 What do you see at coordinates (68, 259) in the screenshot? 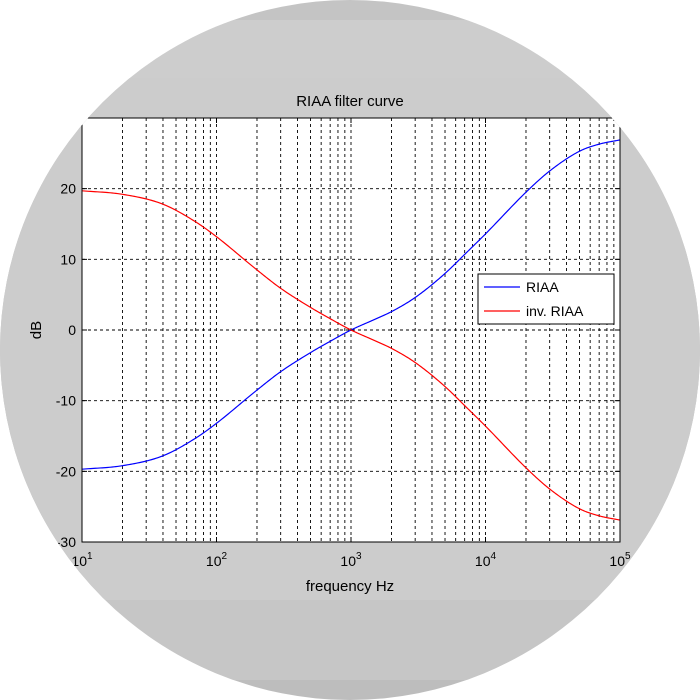
I see `y-tick-label: 10` at bounding box center [68, 259].